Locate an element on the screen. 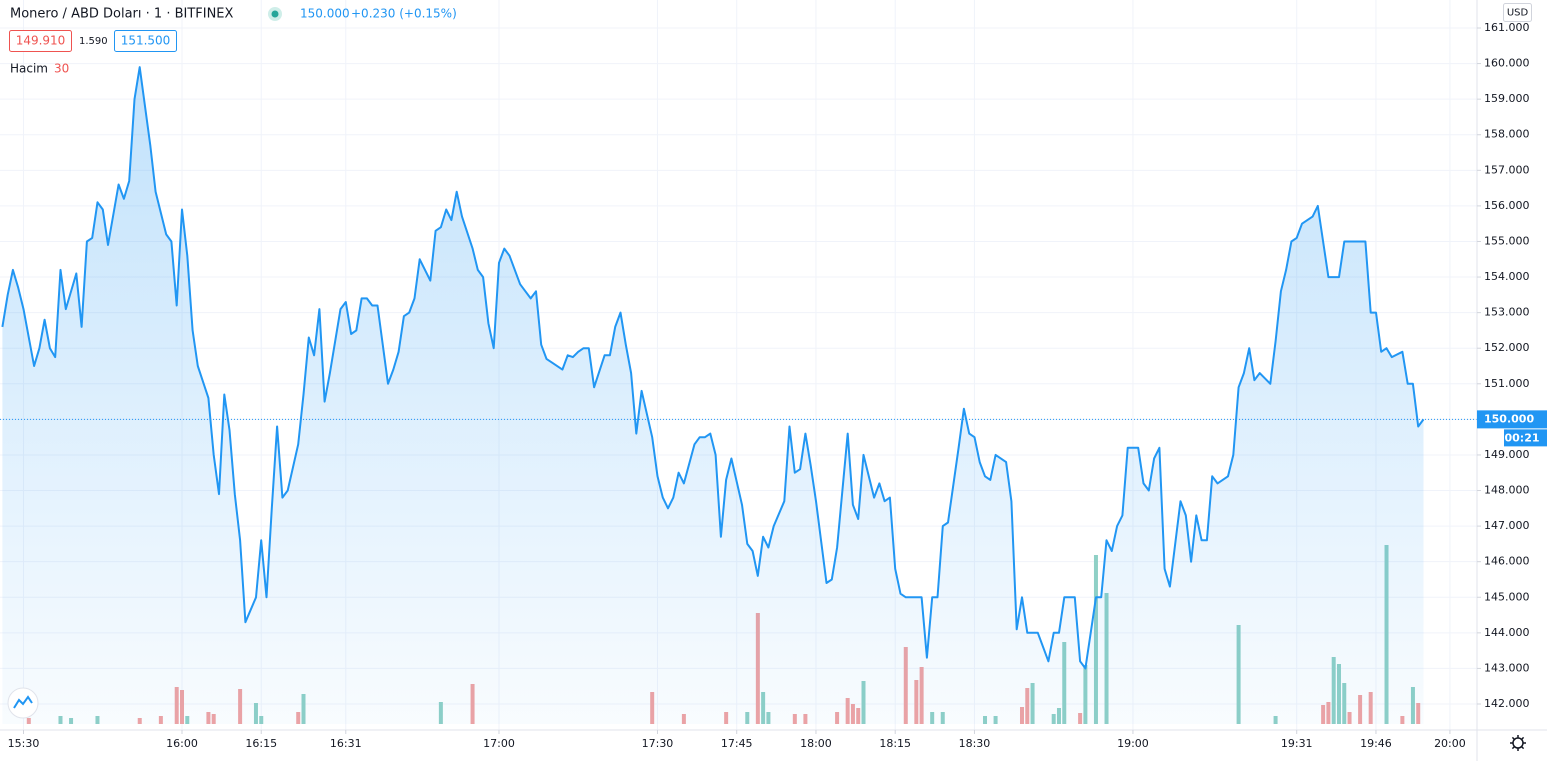  spread: 1.590 is located at coordinates (93, 41).